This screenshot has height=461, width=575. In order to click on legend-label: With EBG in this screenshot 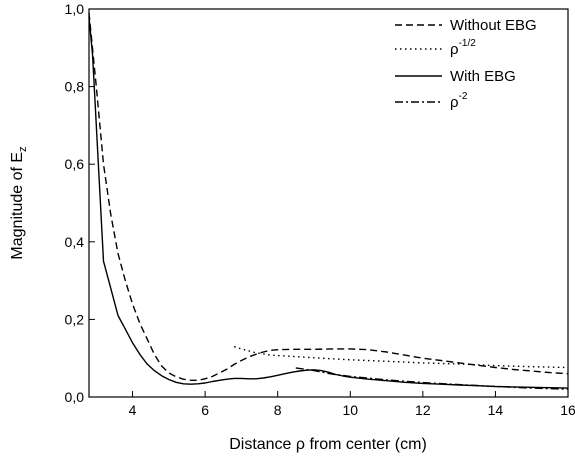, I will do `click(483, 76)`.